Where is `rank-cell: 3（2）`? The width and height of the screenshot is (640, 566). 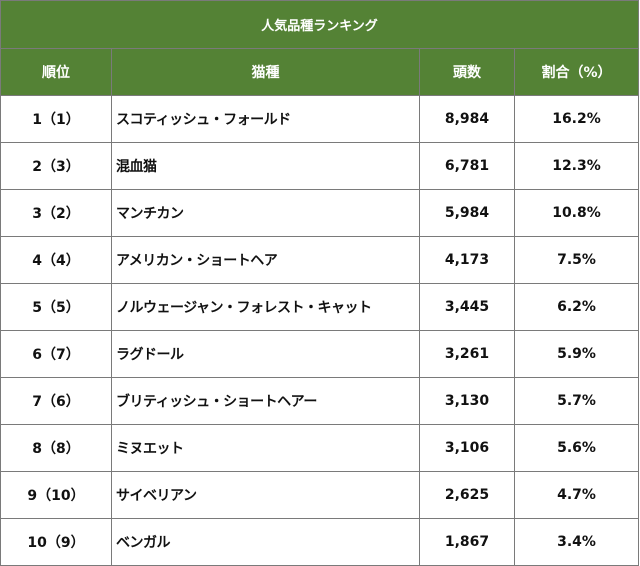
rank-cell: 3（2） is located at coordinates (56, 213).